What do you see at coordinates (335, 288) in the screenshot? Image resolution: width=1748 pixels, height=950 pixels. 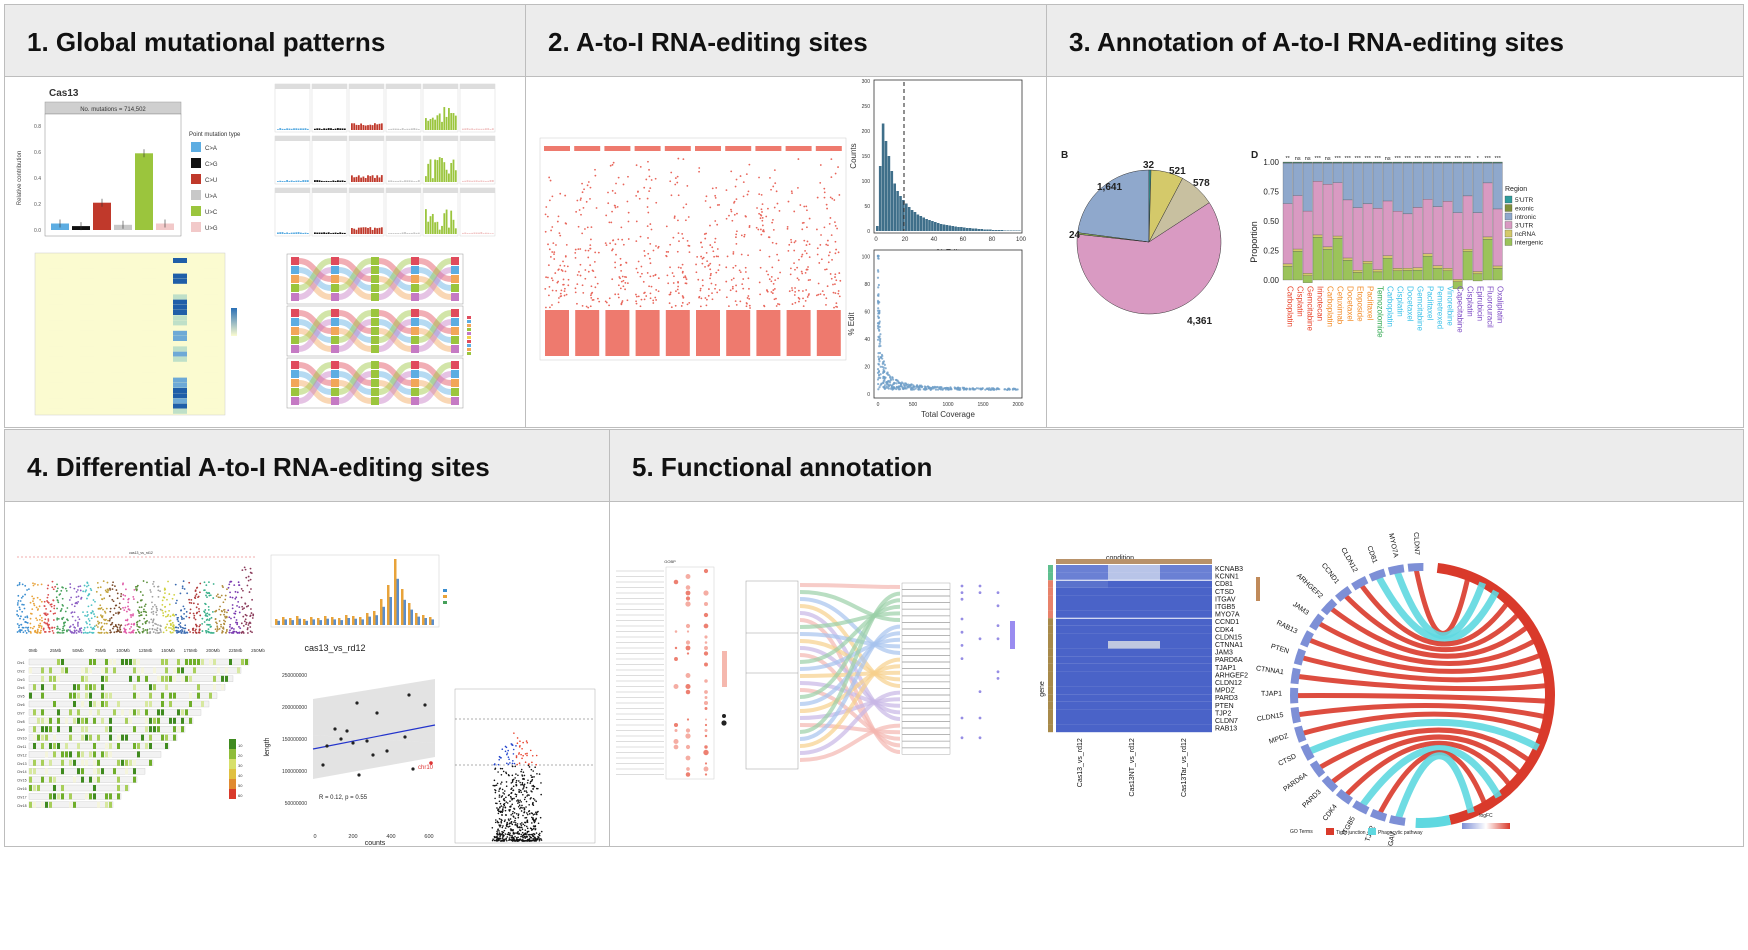 I see `alluvial-node` at bounding box center [335, 288].